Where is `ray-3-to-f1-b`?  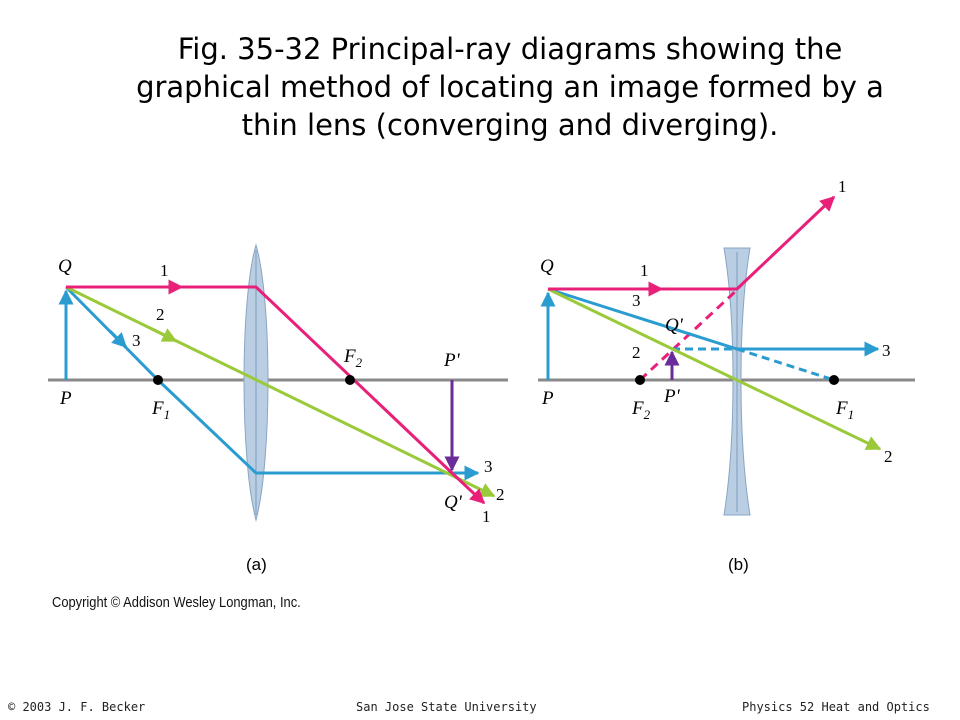
ray-3-to-f1-b is located at coordinates (785, 364).